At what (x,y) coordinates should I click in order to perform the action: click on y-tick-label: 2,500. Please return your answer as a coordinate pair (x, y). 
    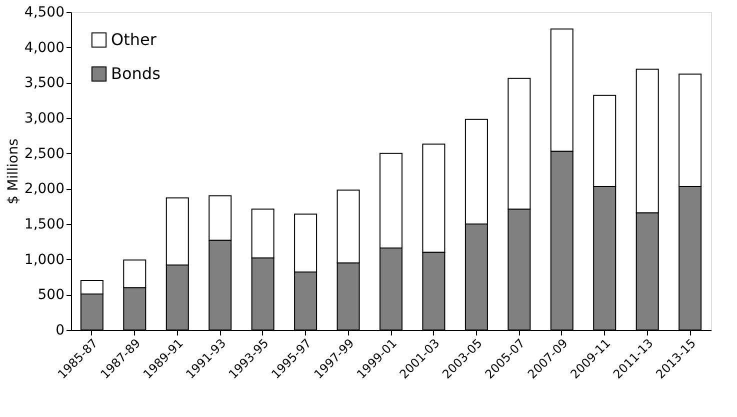
    Looking at the image, I should click on (44, 154).